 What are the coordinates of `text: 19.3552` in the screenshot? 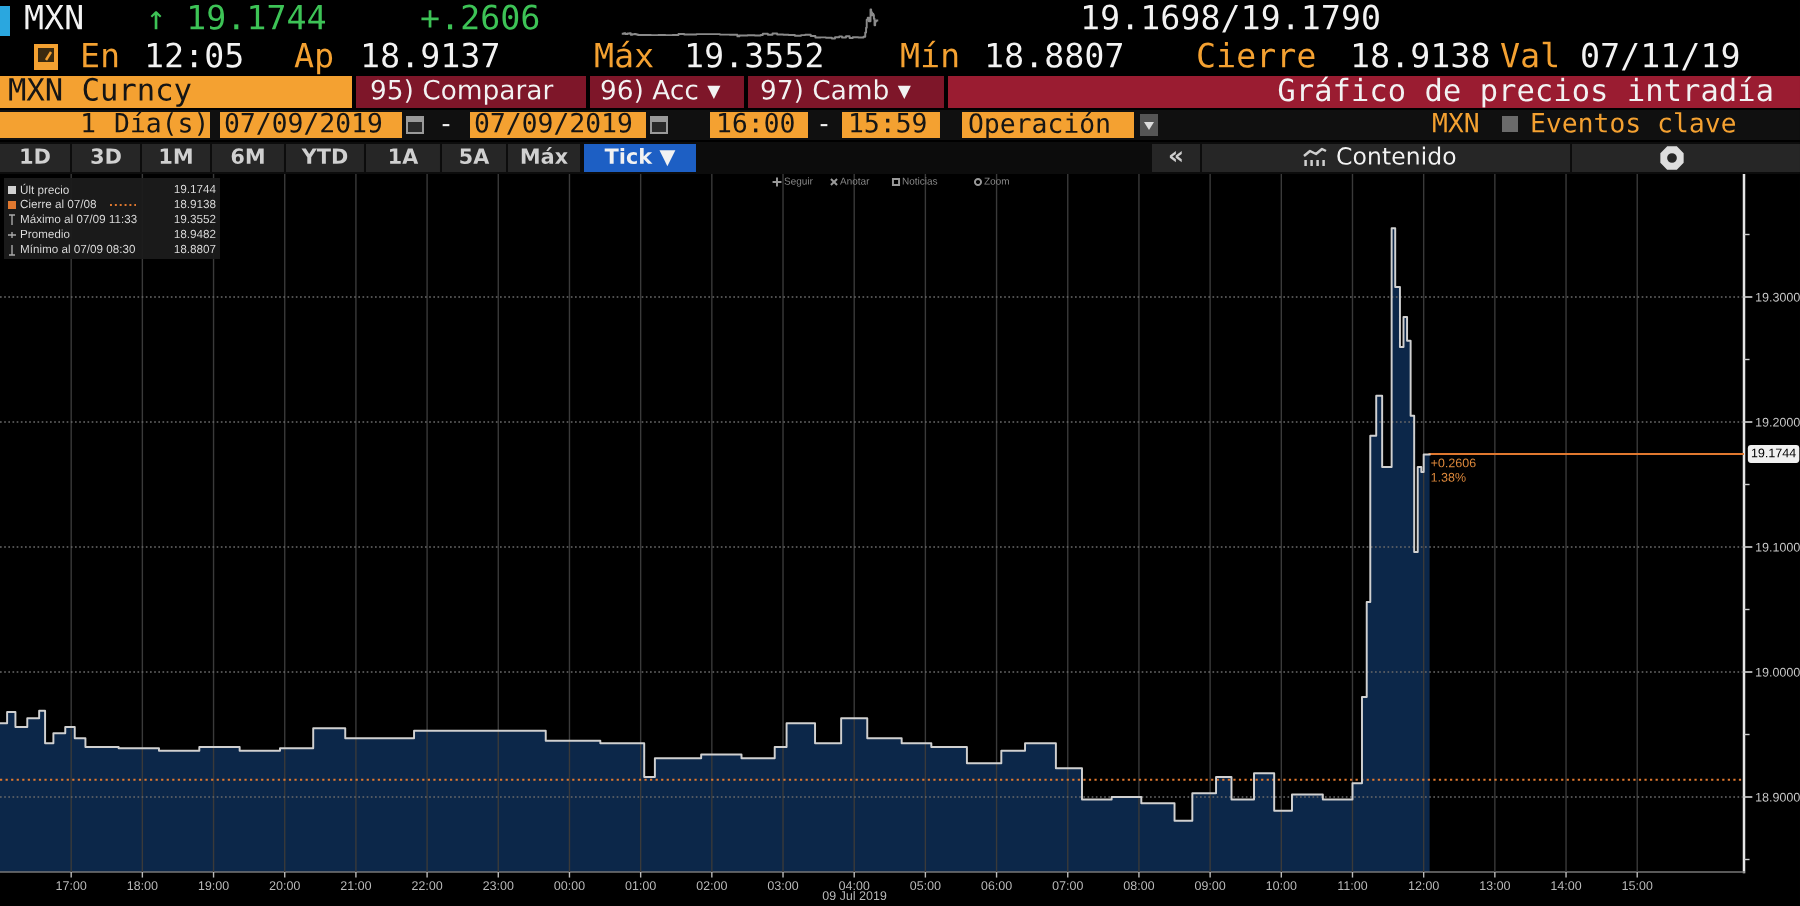 It's located at (755, 55).